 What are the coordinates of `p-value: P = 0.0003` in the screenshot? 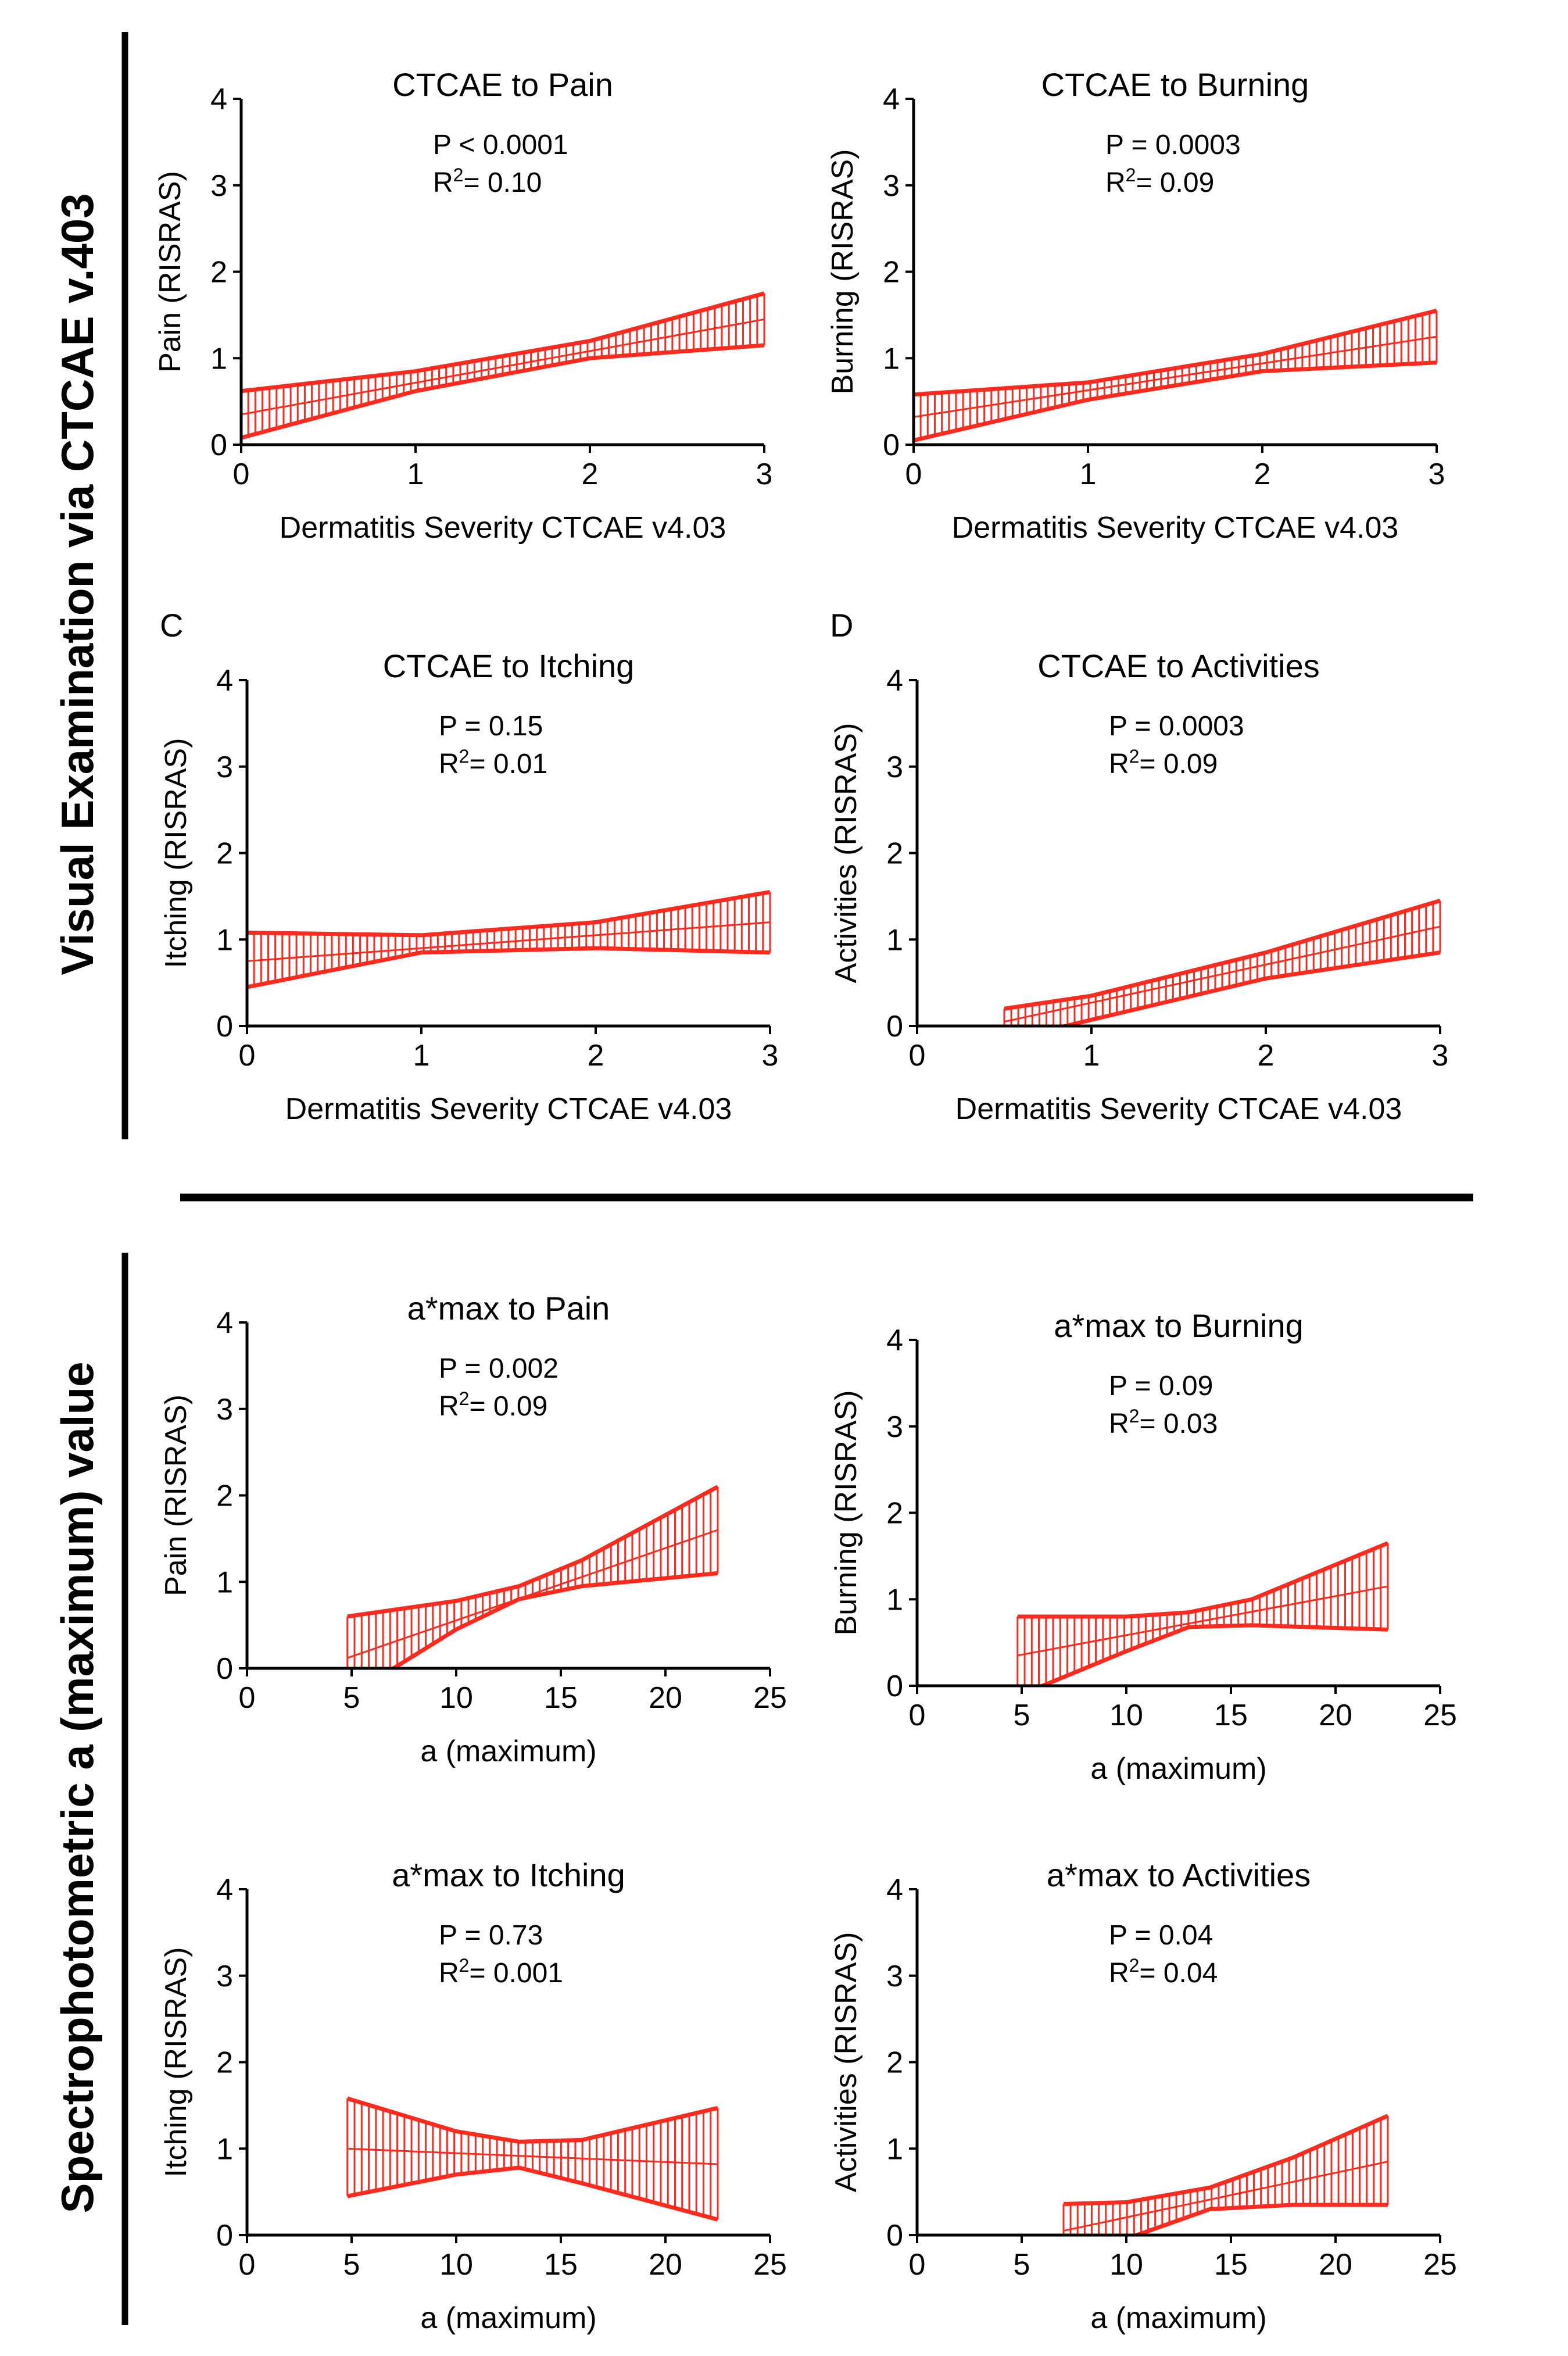 It's located at (1173, 145).